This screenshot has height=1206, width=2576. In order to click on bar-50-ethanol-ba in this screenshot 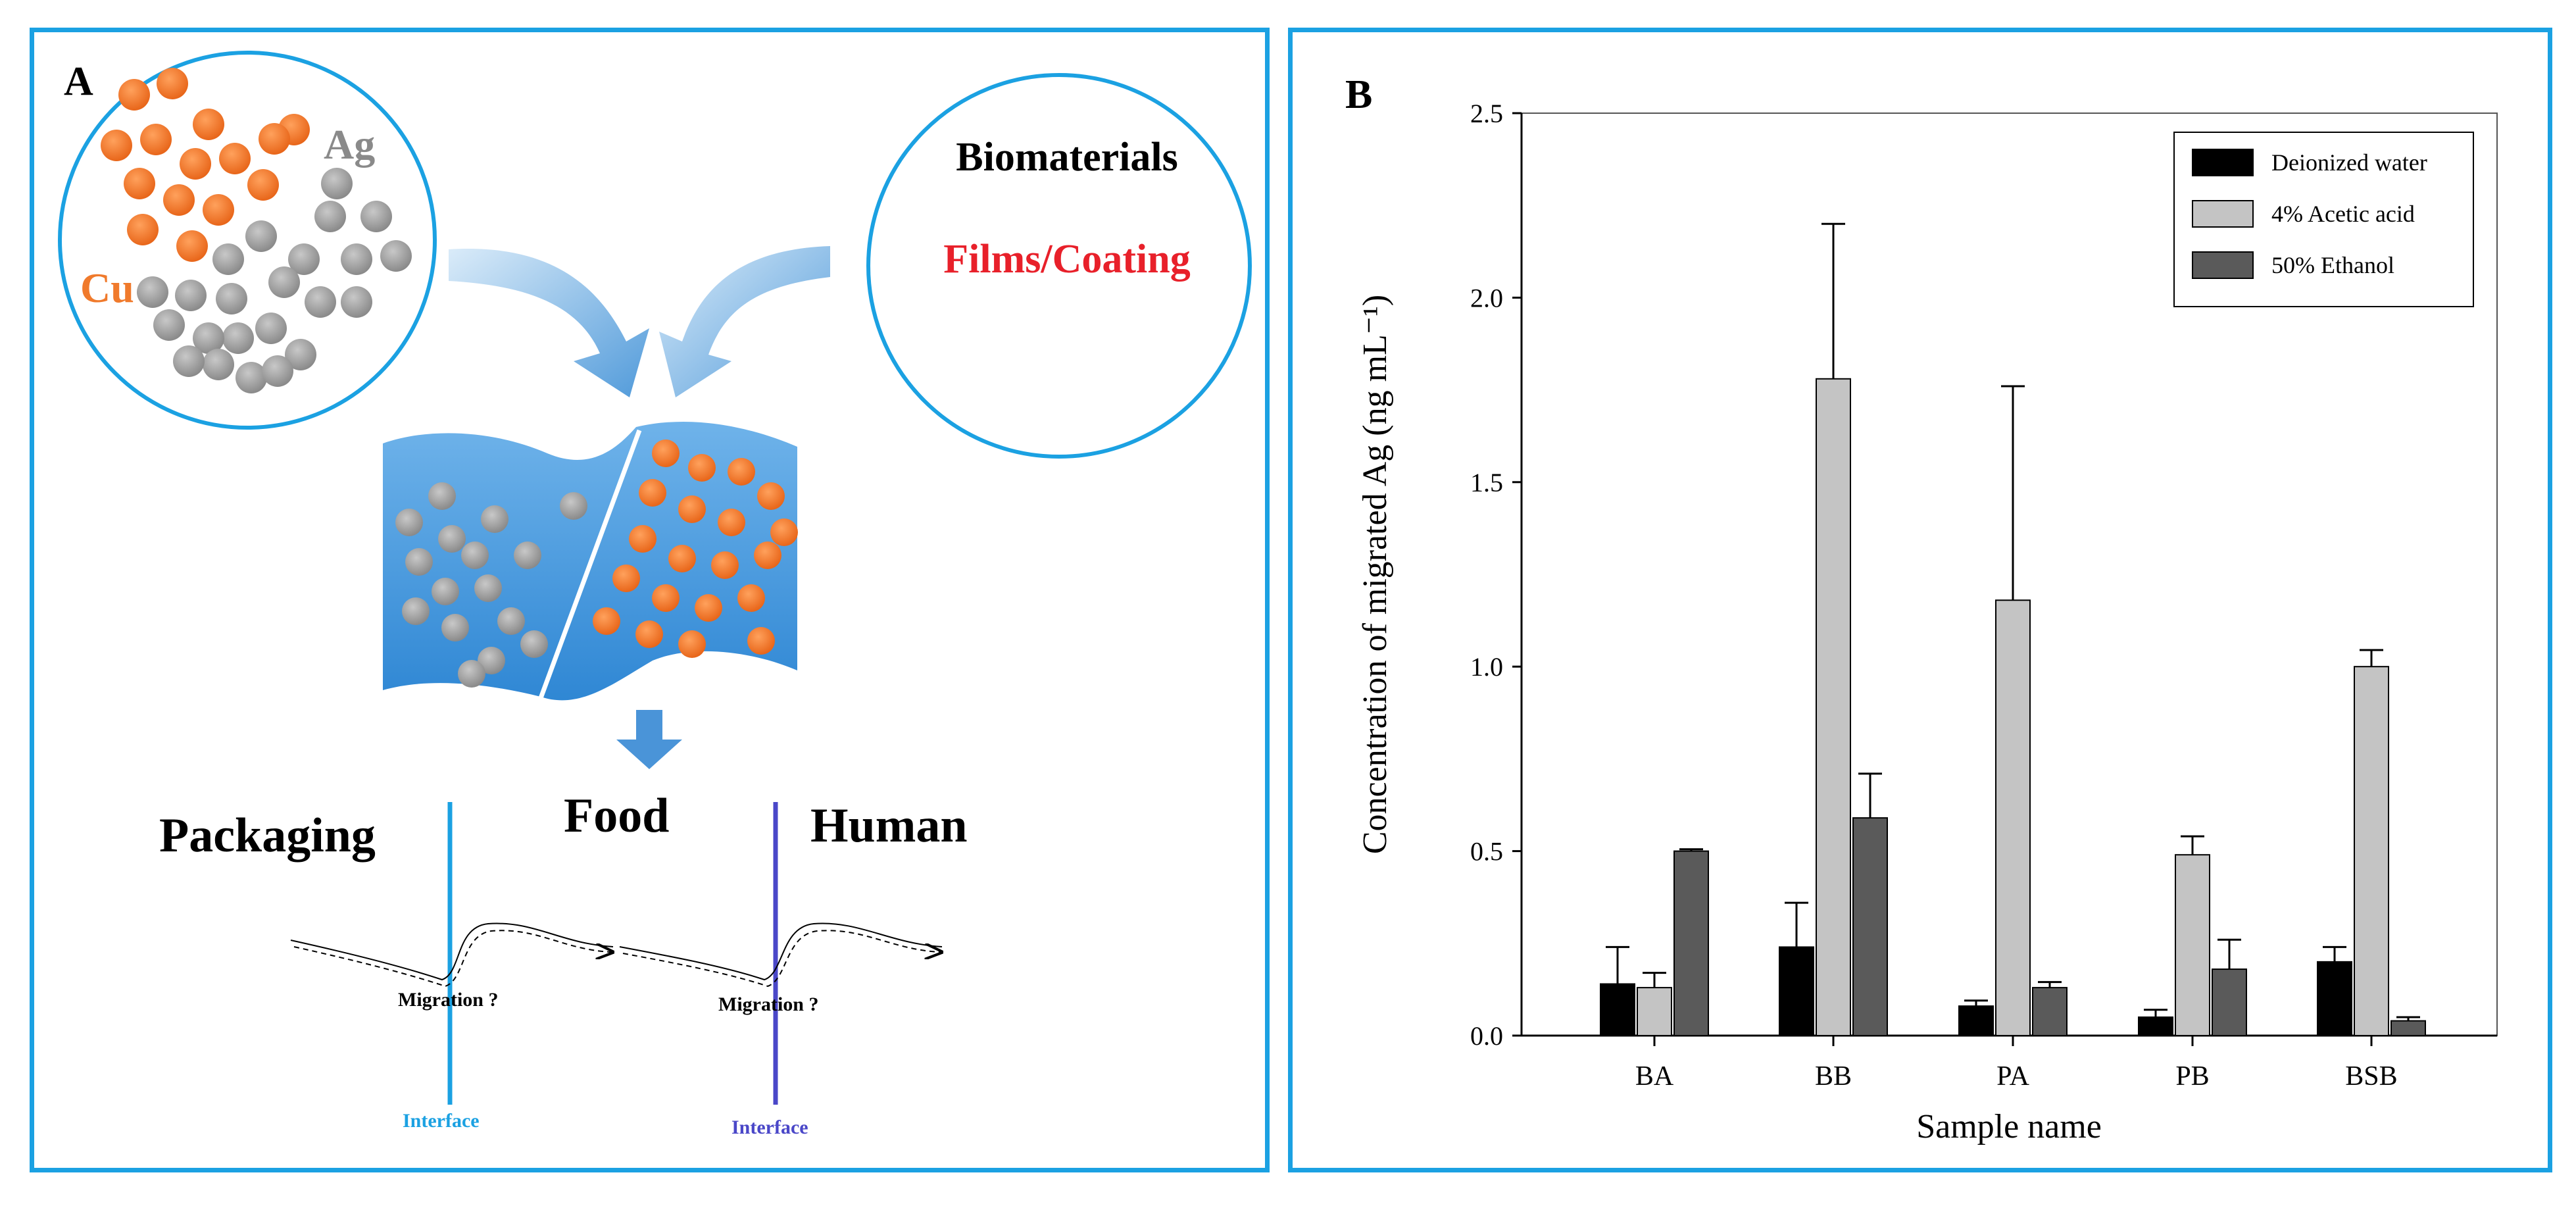, I will do `click(1691, 943)`.